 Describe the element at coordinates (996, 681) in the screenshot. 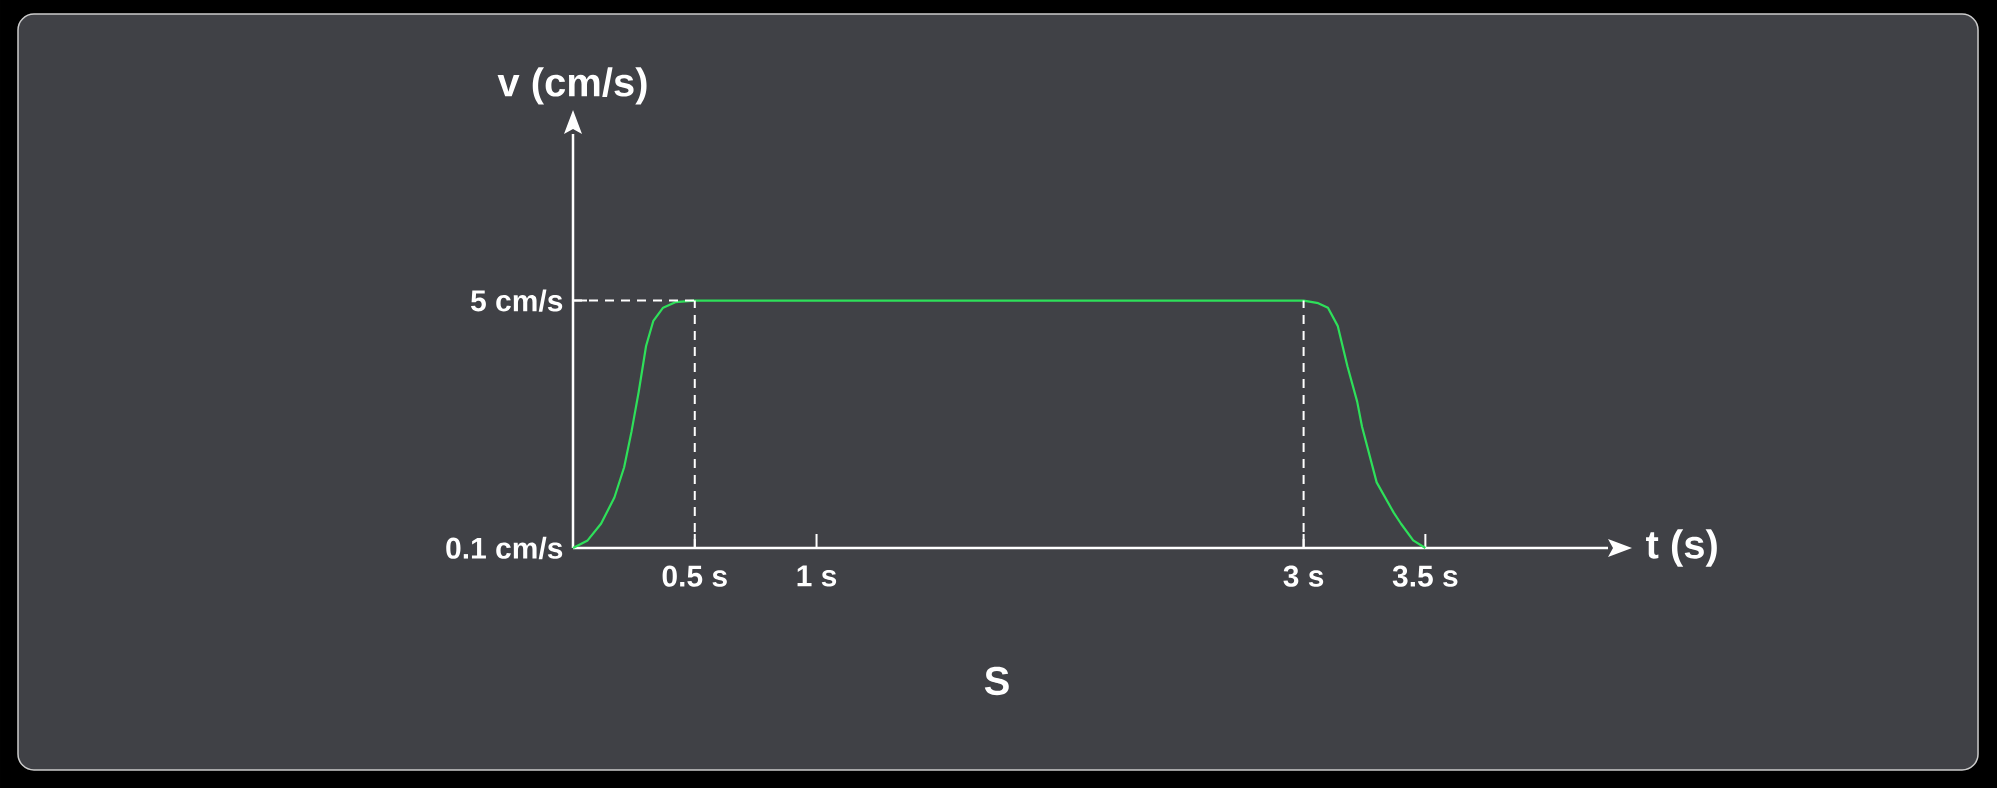

I see `text: S` at that location.